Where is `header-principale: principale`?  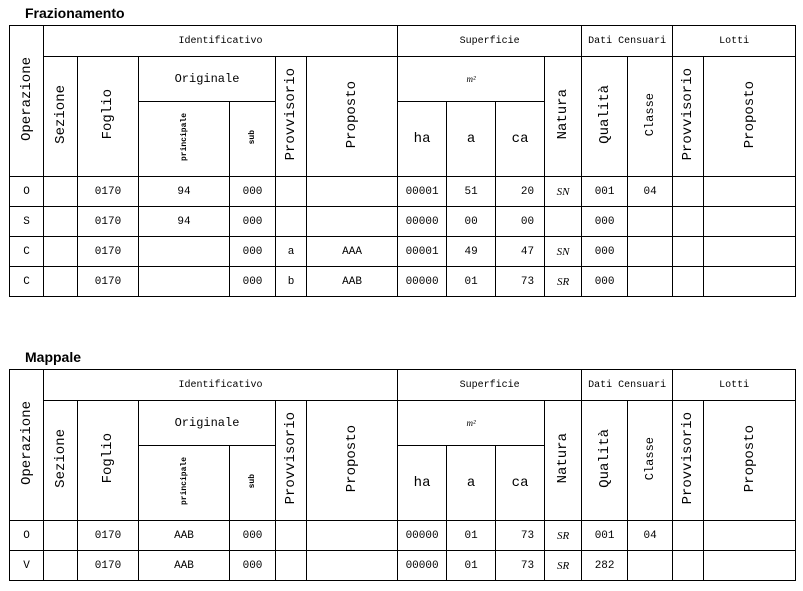
header-principale: principale is located at coordinates (184, 483).